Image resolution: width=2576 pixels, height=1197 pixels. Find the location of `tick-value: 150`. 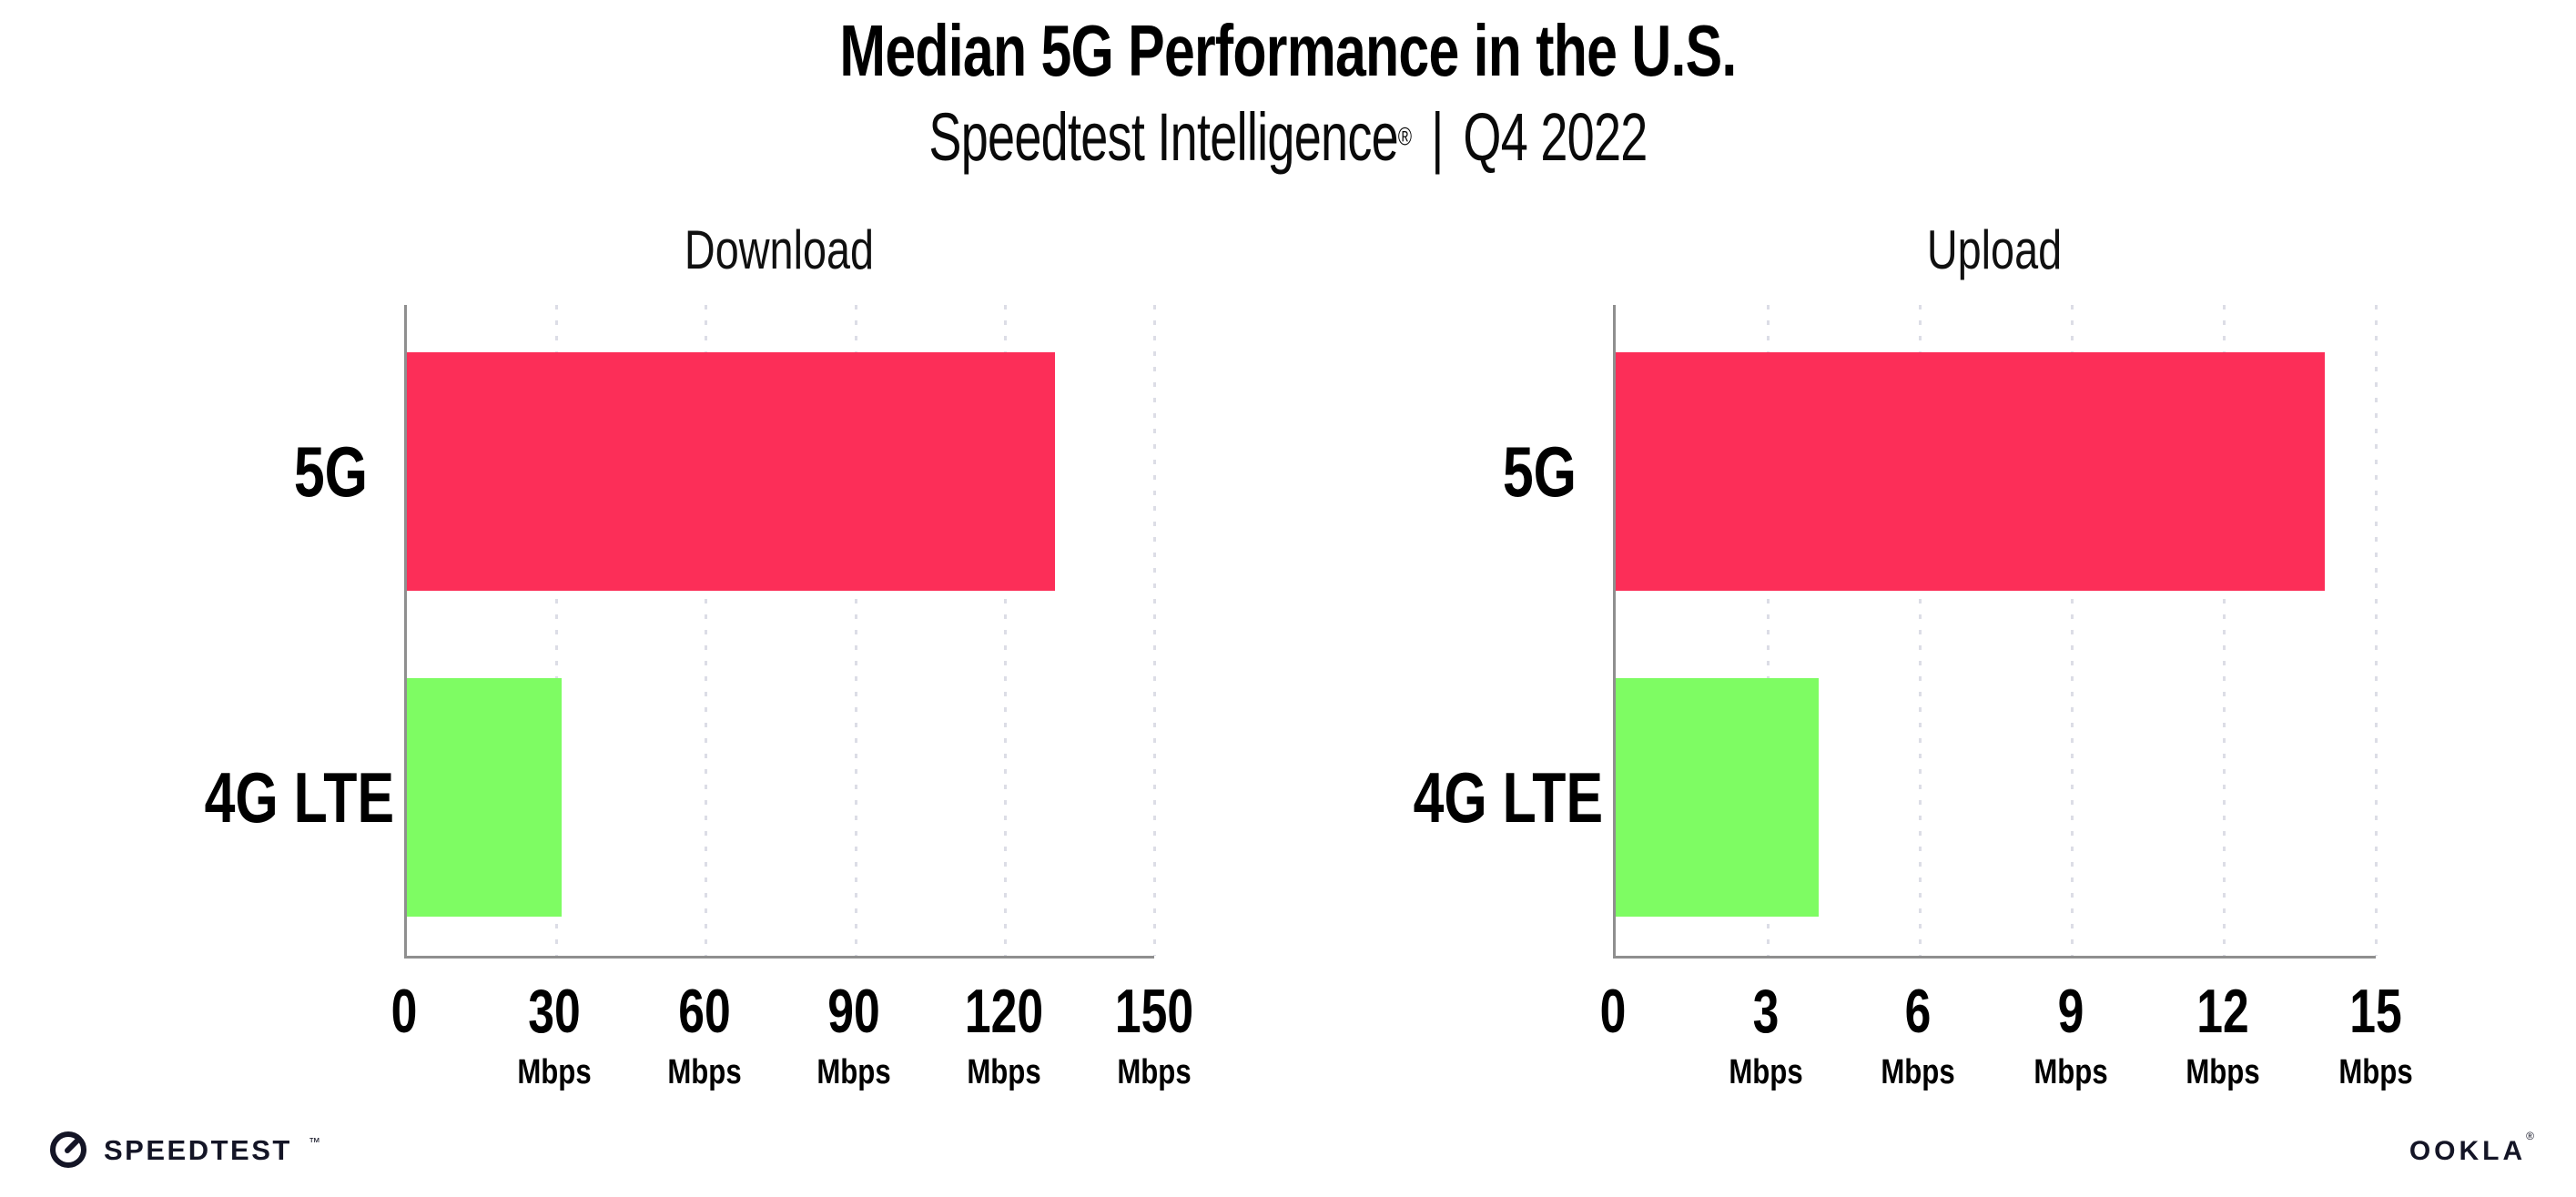

tick-value: 150 is located at coordinates (1154, 1011).